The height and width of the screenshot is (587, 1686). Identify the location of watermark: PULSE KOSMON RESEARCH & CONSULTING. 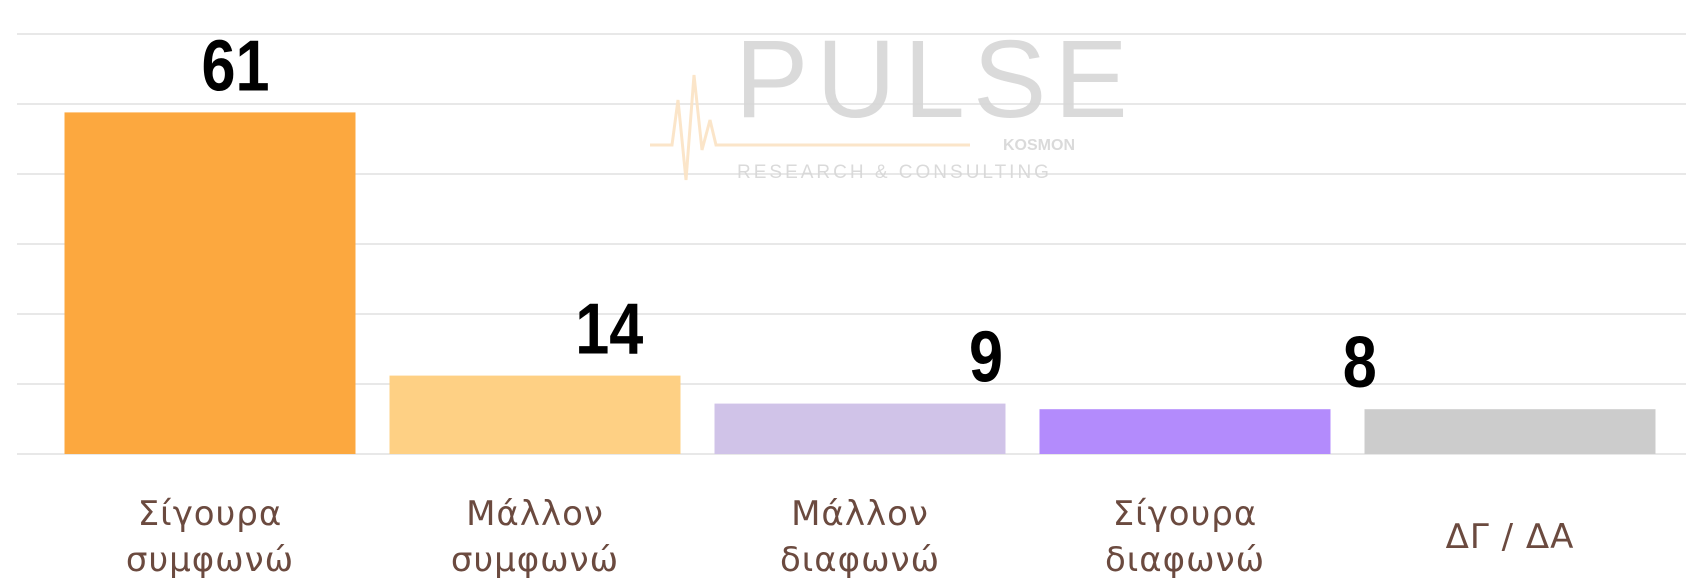
(893, 100).